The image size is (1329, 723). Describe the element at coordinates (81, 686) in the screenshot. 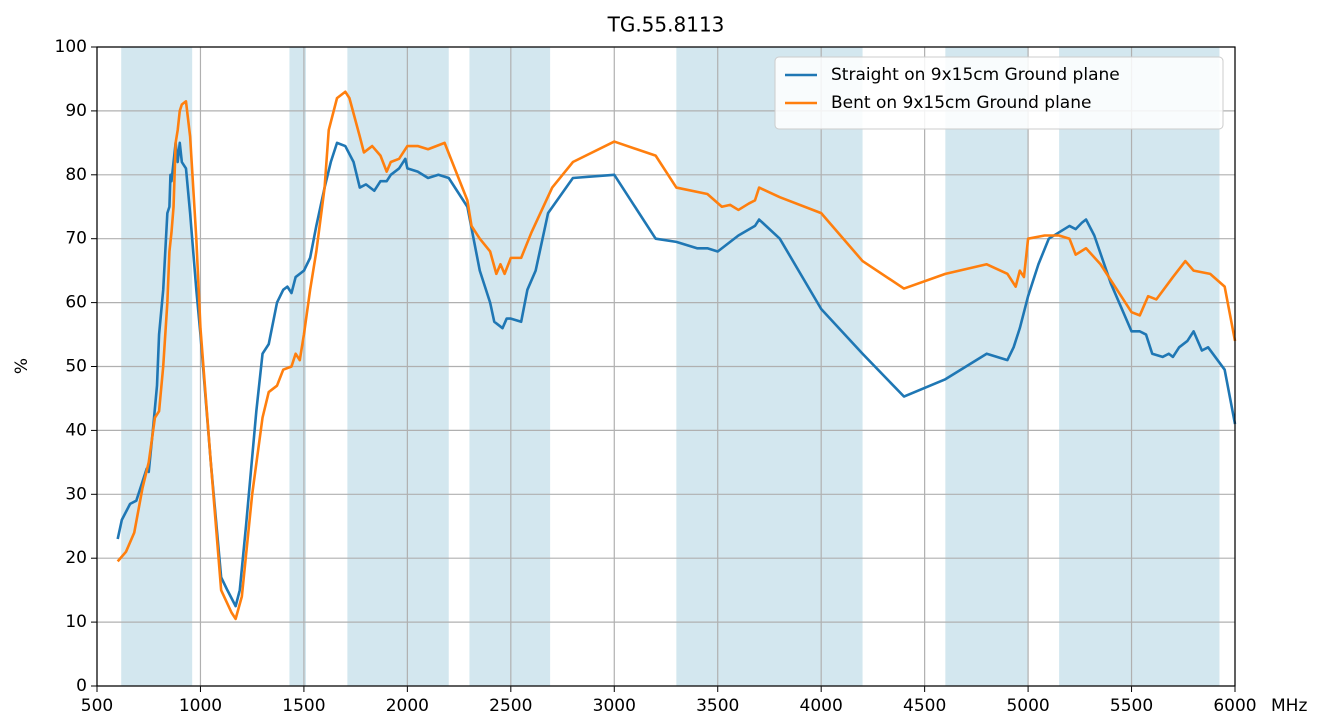

I see `y-tick-label: 0` at that location.